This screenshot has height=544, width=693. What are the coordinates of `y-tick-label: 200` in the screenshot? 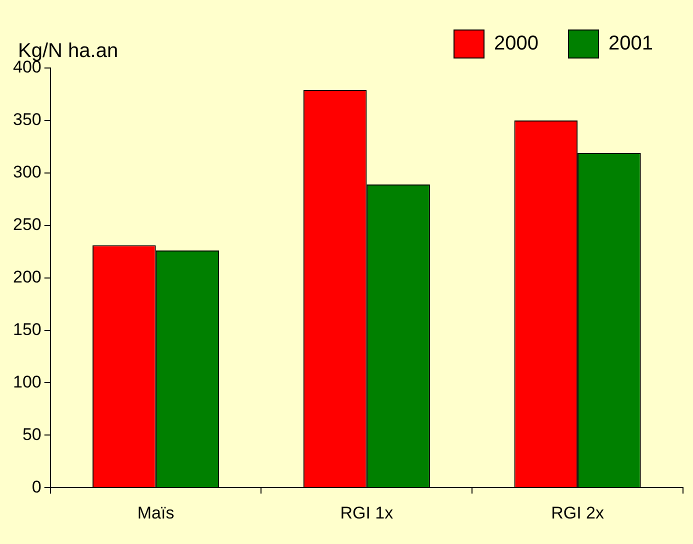 It's located at (27, 276).